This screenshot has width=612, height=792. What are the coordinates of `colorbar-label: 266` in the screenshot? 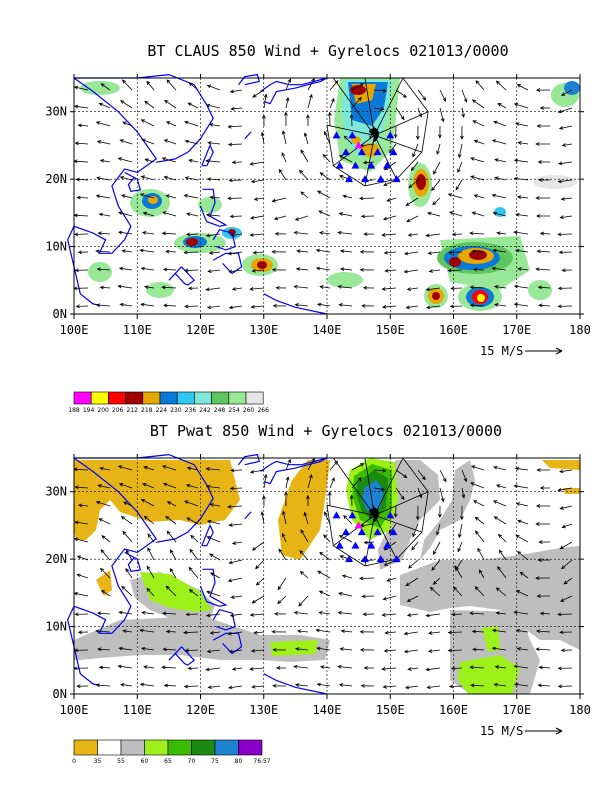 It's located at (263, 410).